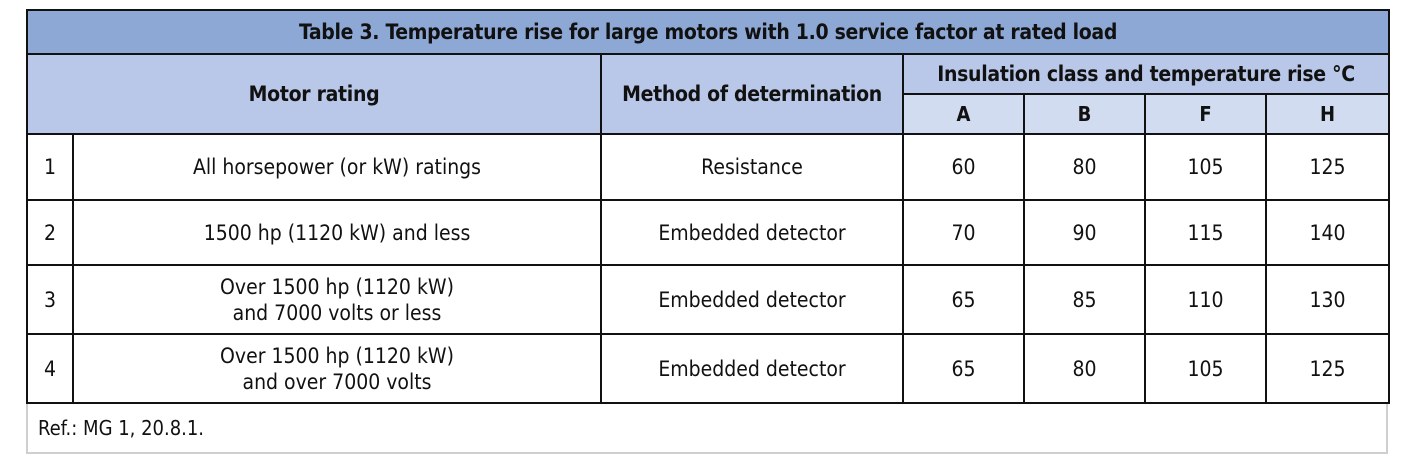 Image resolution: width=1413 pixels, height=475 pixels. What do you see at coordinates (963, 114) in the screenshot?
I see `class-a-header: A` at bounding box center [963, 114].